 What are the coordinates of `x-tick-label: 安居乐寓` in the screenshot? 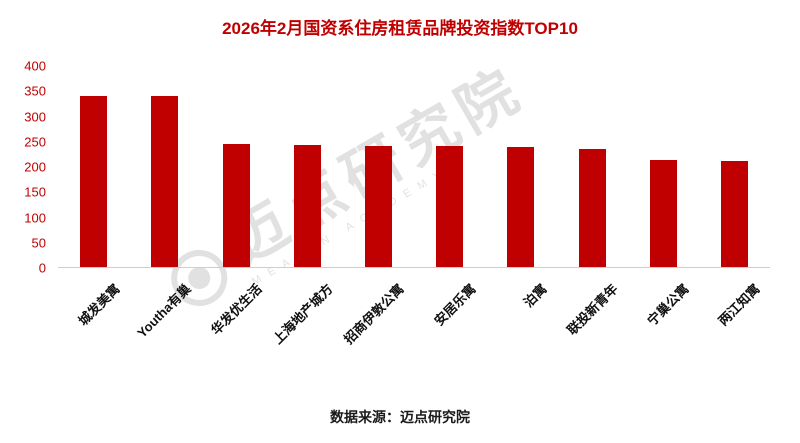 It's located at (454, 305).